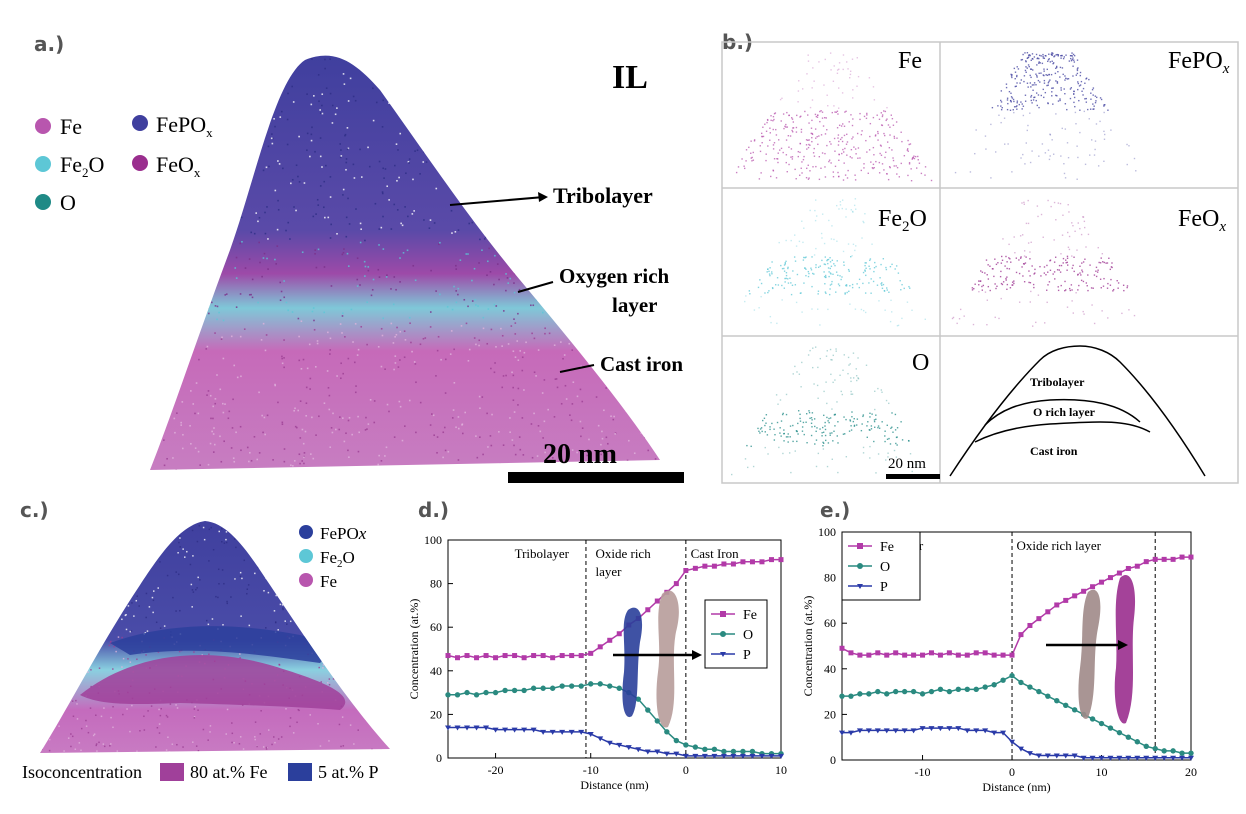 This screenshot has height=814, width=1246. What do you see at coordinates (884, 587) in the screenshot?
I see `legend-entry: P` at bounding box center [884, 587].